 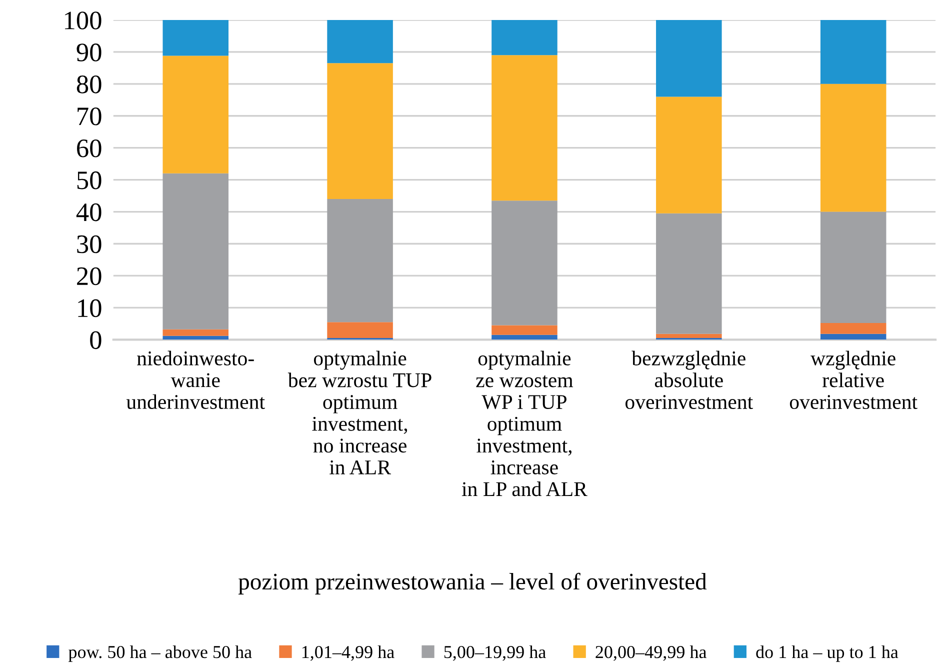 I want to click on x-axis-title: poziom przeinwestowania – level of overinvested, so click(x=472, y=583).